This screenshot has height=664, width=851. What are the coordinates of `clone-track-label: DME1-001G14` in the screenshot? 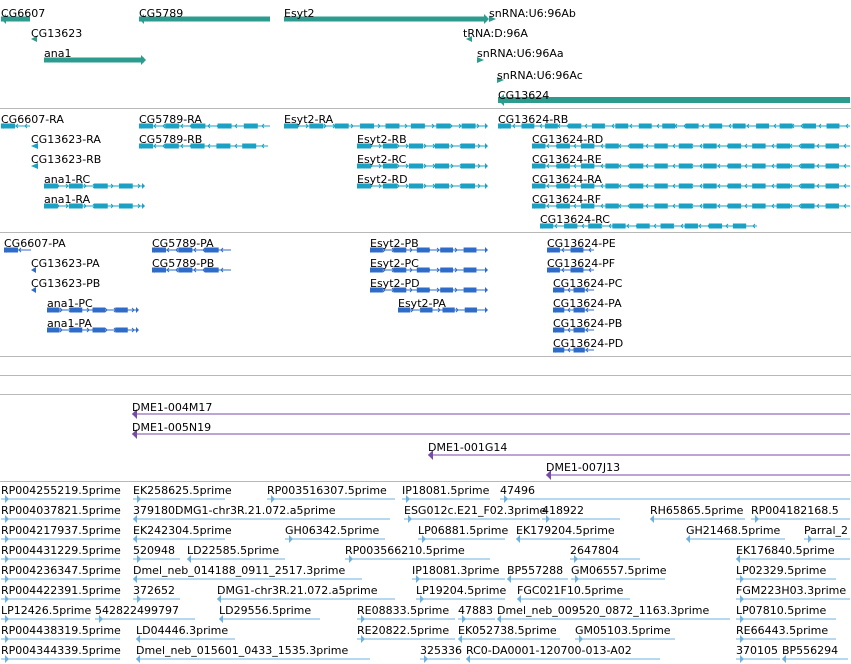 It's located at (468, 447).